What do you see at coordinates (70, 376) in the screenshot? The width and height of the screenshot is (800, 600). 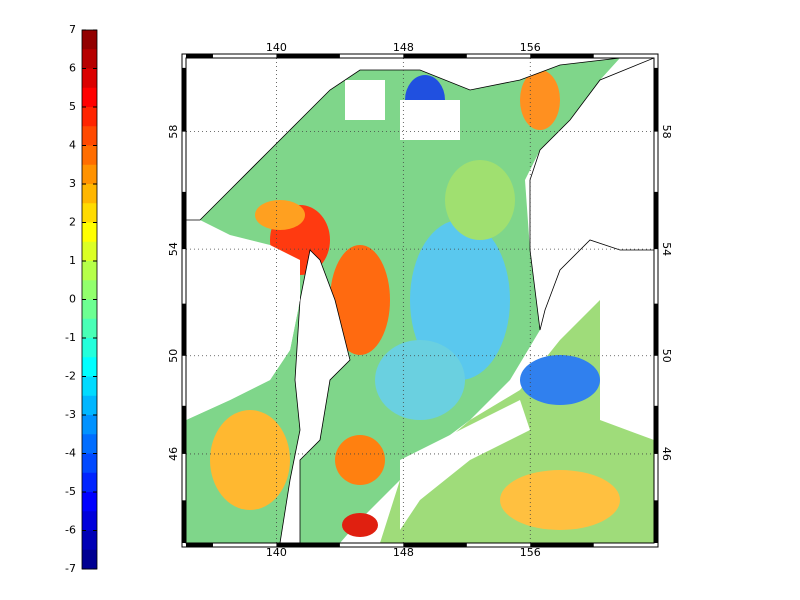 I see `colorbar-tick-label: -2` at bounding box center [70, 376].